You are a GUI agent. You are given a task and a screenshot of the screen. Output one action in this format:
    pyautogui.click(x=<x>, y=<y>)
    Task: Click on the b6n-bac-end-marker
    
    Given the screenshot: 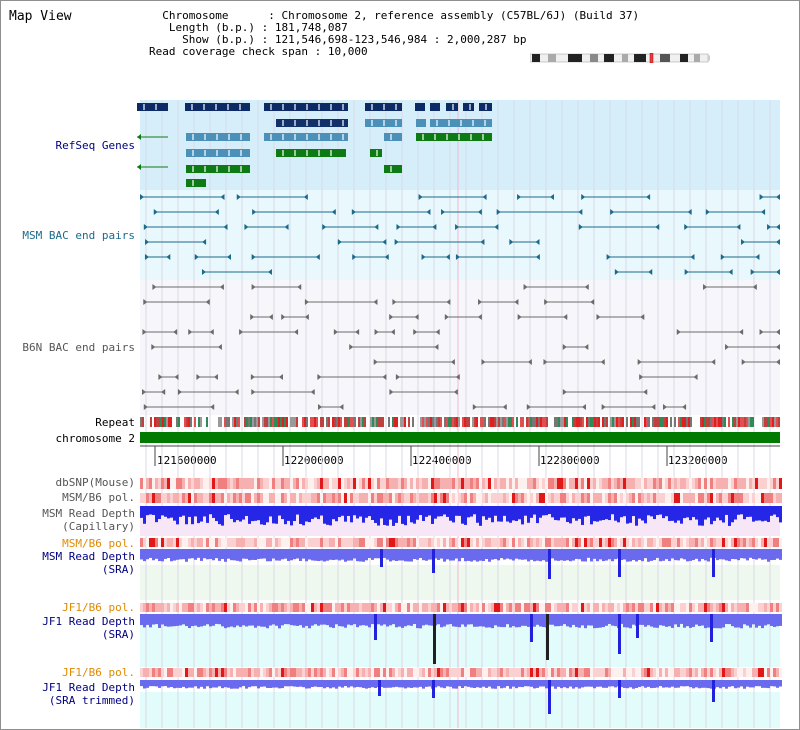 What is the action you would take?
    pyautogui.click(x=306, y=317)
    